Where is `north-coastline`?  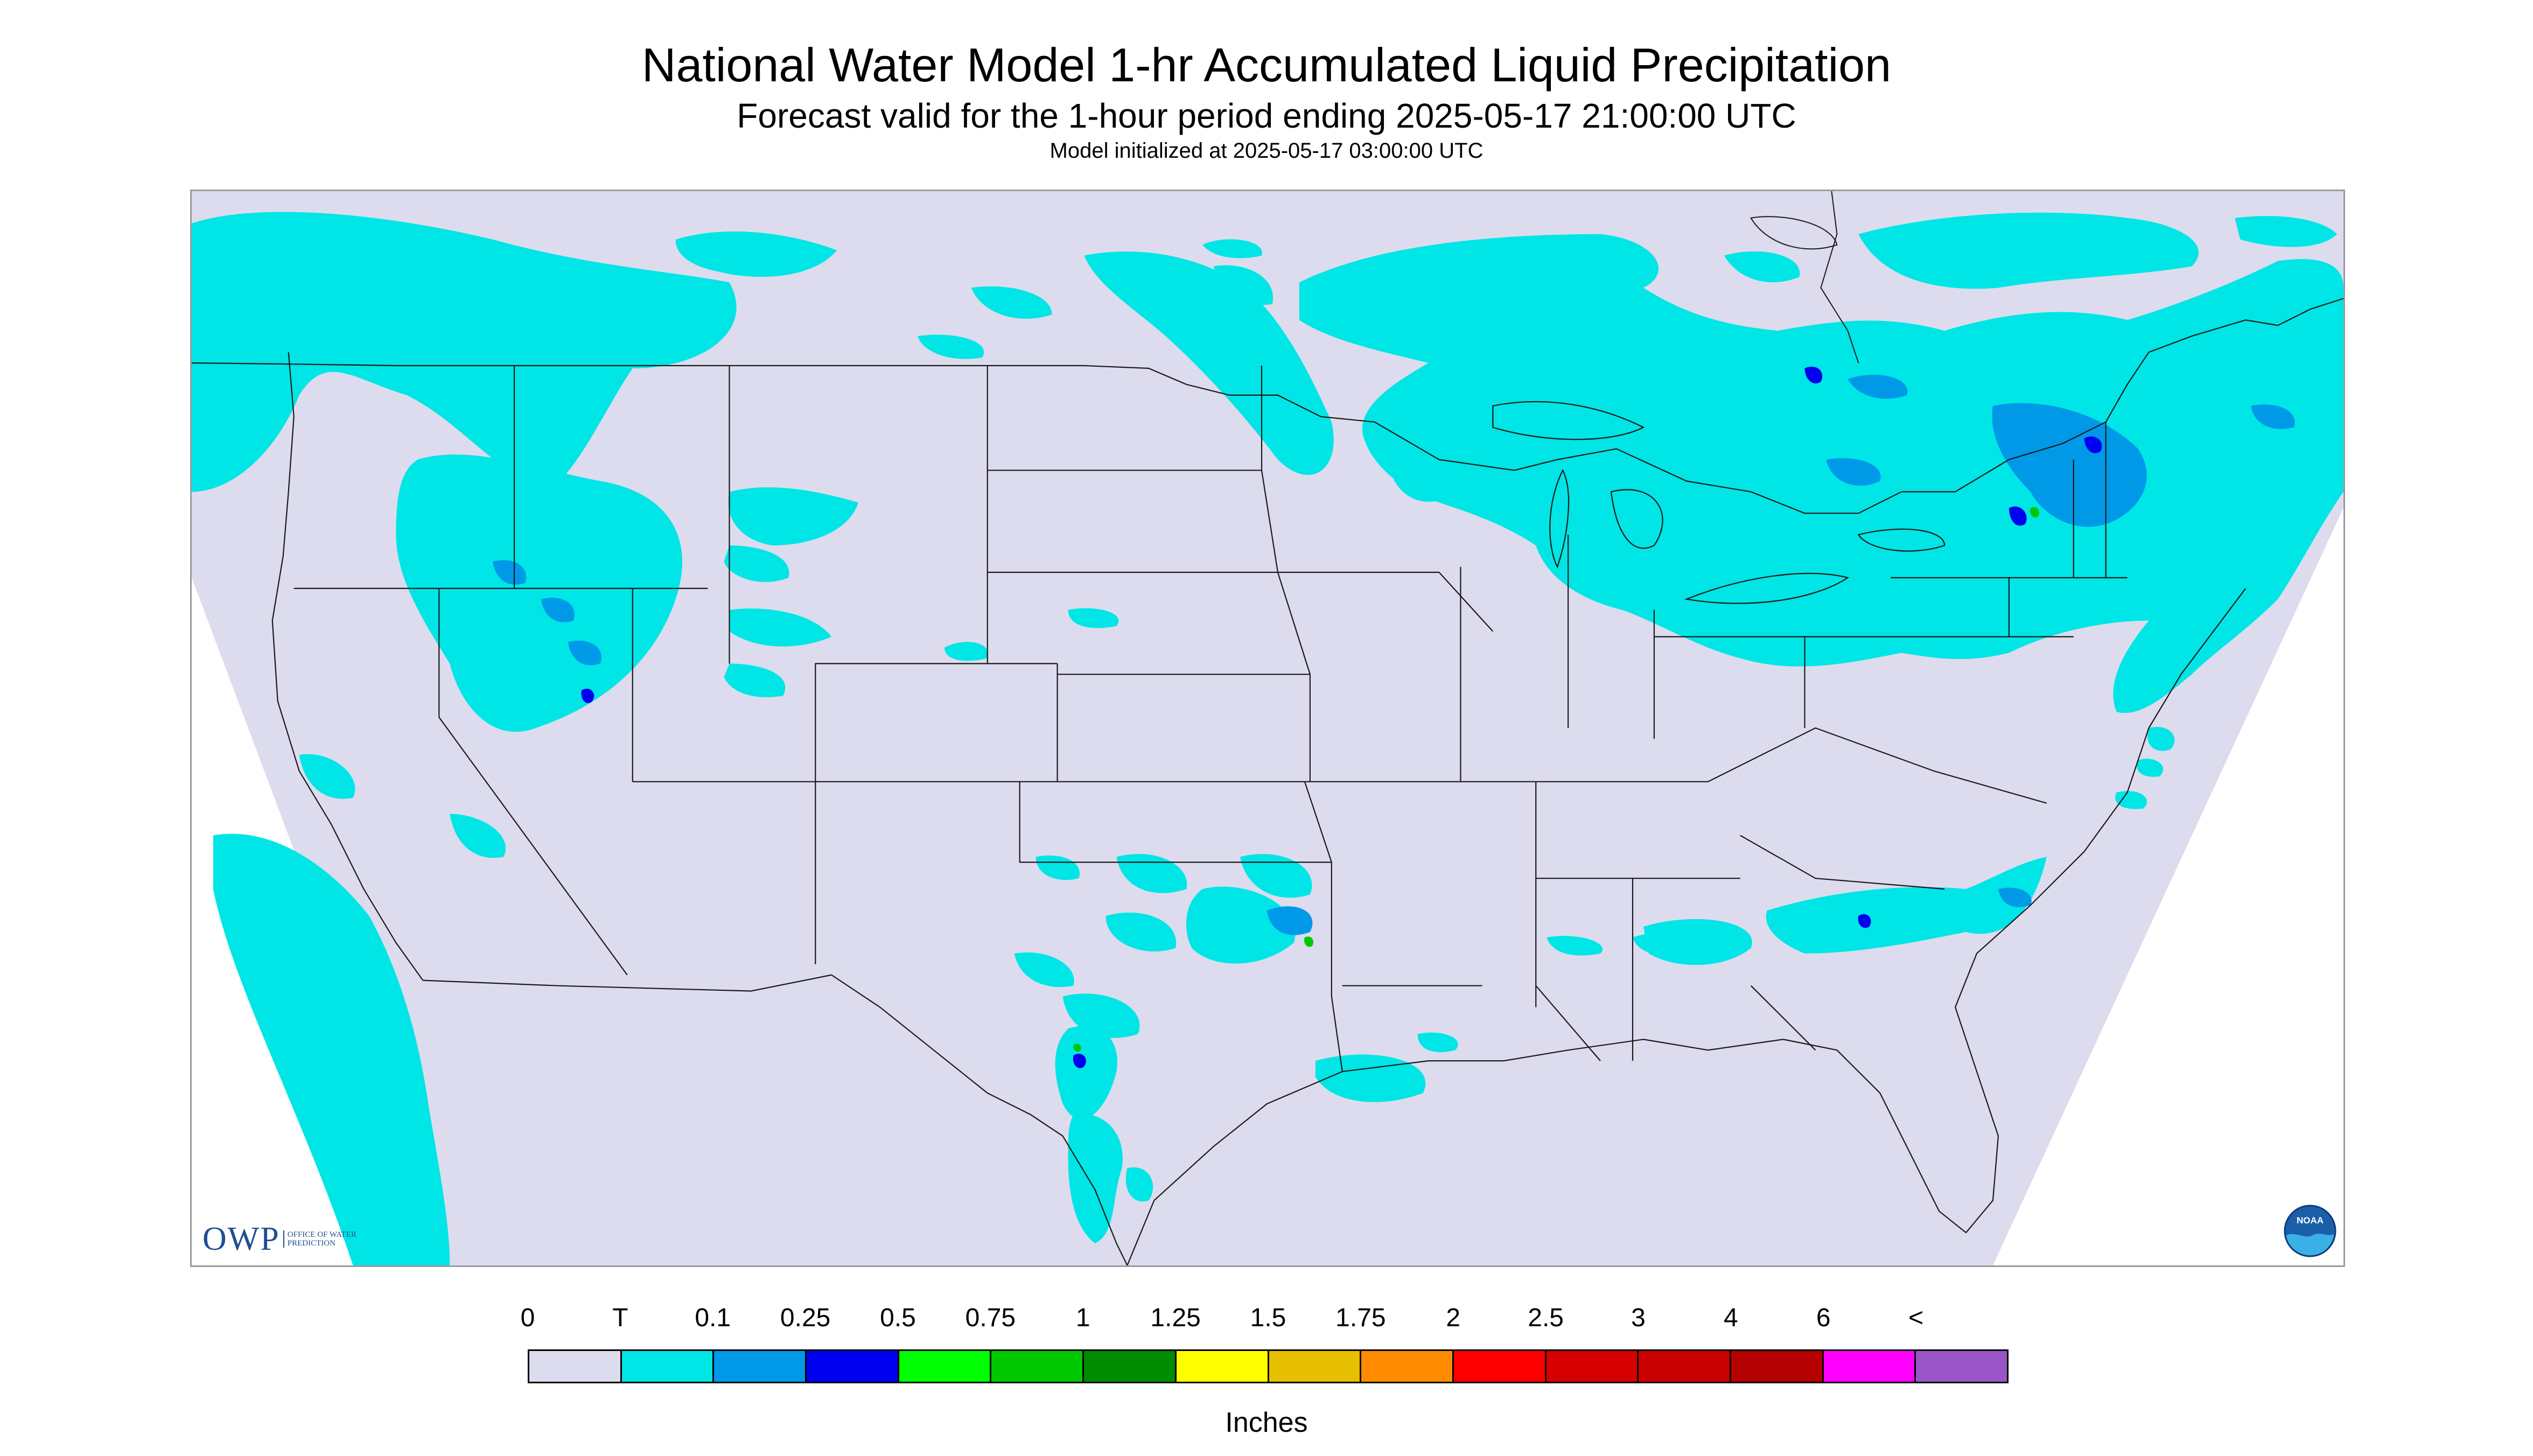 north-coastline is located at coordinates (1804, 277).